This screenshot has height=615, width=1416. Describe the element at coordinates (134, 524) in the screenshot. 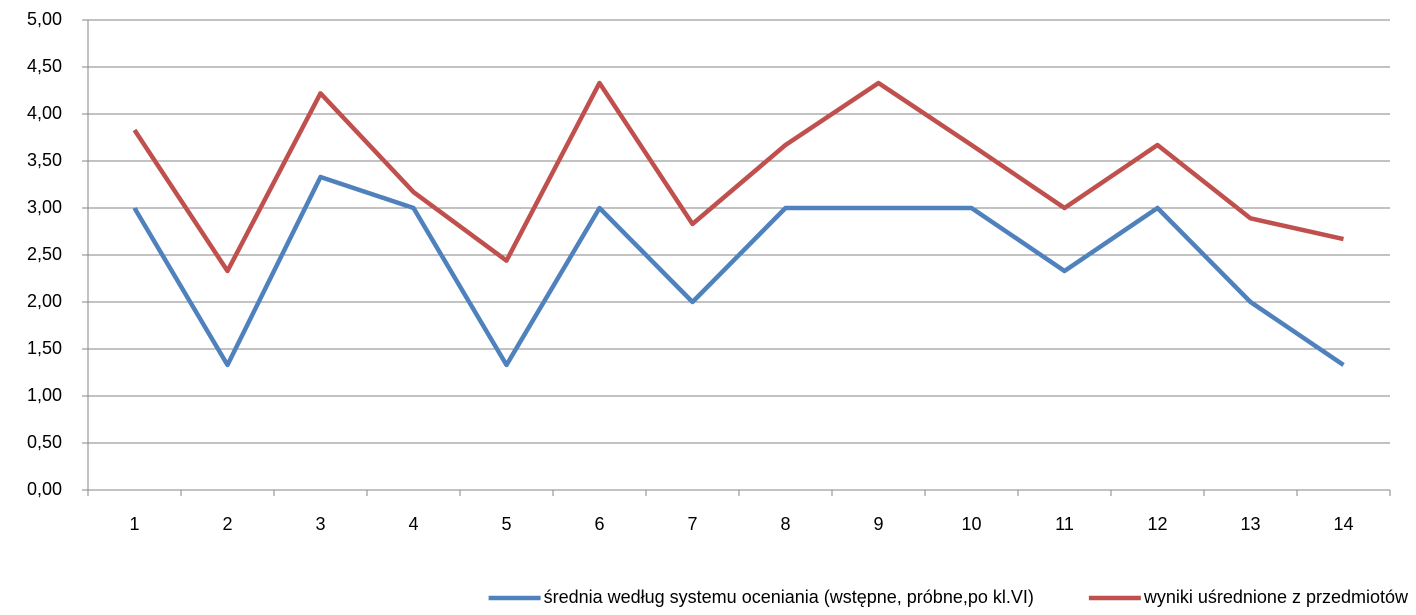

I see `x-tick-label: 1` at that location.